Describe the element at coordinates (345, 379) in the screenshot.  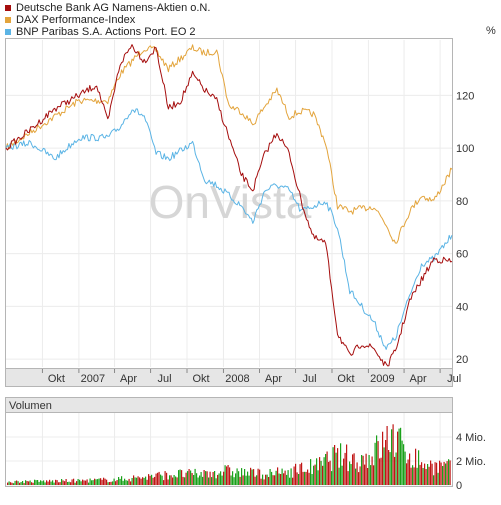
I see `x-tick-label: Okt` at that location.